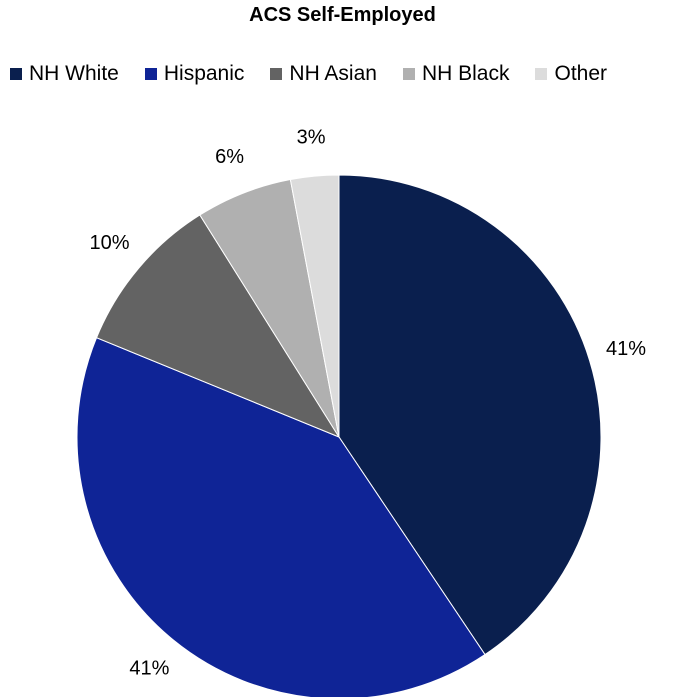 This screenshot has width=685, height=697. What do you see at coordinates (581, 73) in the screenshot?
I see `legend-label-other: Other` at bounding box center [581, 73].